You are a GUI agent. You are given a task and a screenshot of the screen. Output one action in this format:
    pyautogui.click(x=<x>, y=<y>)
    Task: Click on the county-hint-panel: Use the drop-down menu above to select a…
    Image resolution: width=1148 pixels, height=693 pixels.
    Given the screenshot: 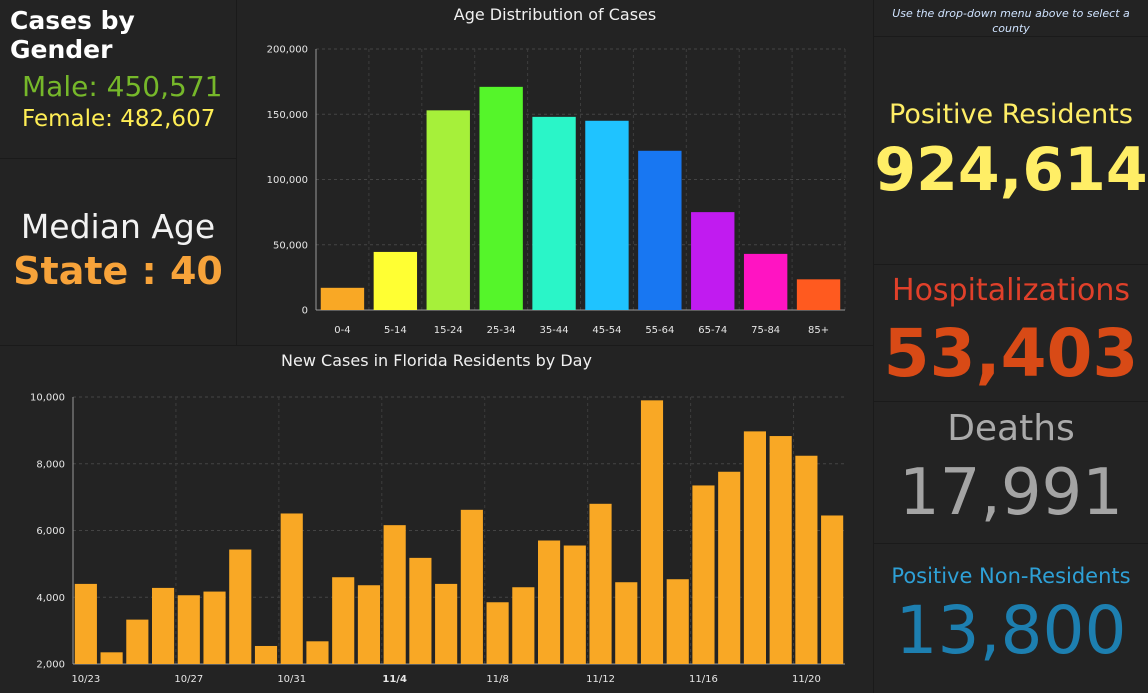 What is the action you would take?
    pyautogui.click(x=1011, y=18)
    